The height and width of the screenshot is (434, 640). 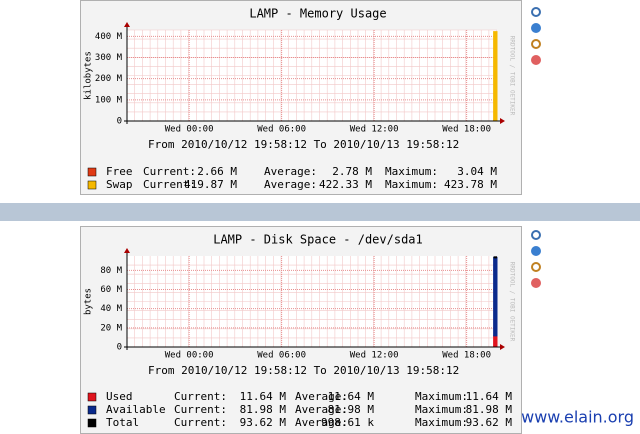 What do you see at coordinates (119, 184) in the screenshot?
I see `legend-name: Swap` at bounding box center [119, 184].